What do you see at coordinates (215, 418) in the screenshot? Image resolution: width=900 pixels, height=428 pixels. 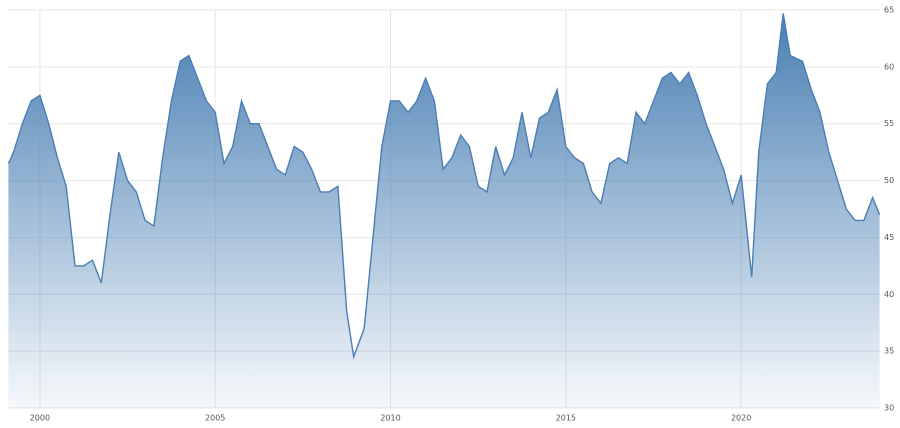 I see `x-tick-label: 2005` at bounding box center [215, 418].